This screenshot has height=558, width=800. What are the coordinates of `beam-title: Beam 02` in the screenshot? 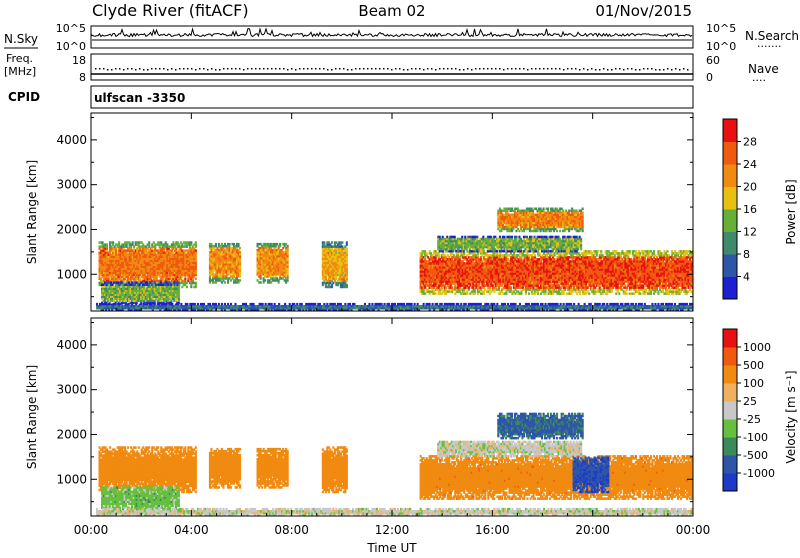 It's located at (391, 11).